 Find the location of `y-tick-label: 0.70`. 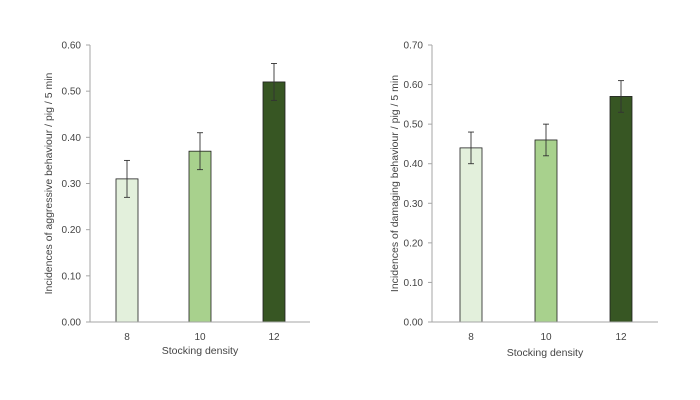

y-tick-label: 0.70 is located at coordinates (414, 46).